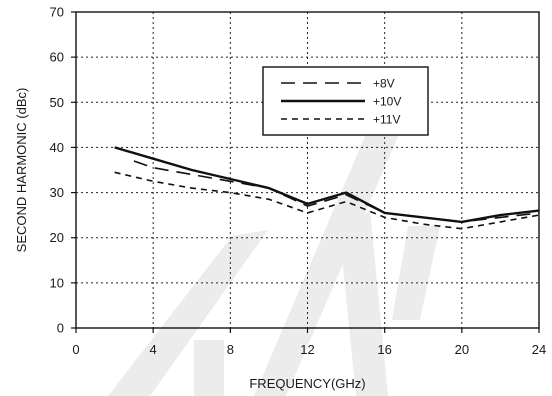 This screenshot has width=552, height=396. Describe the element at coordinates (387, 102) in the screenshot. I see `legend-label: +10V` at that location.